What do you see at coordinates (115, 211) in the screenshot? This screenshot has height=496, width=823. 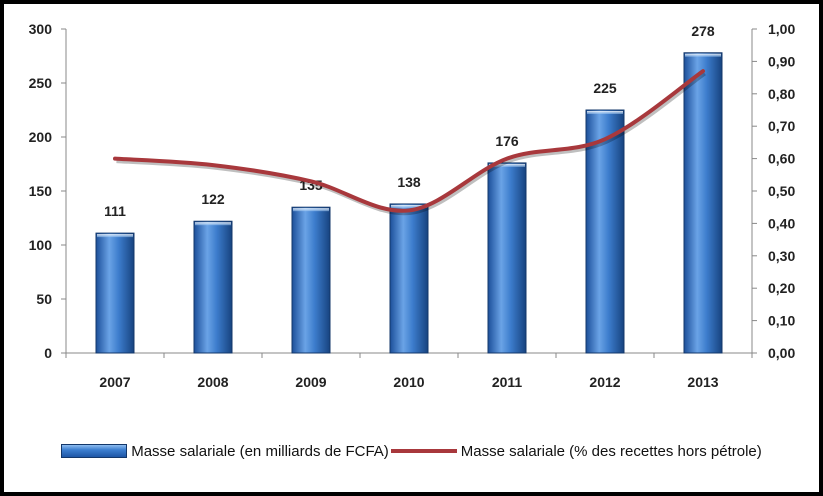 I see `bar-value-label: 111` at bounding box center [115, 211].